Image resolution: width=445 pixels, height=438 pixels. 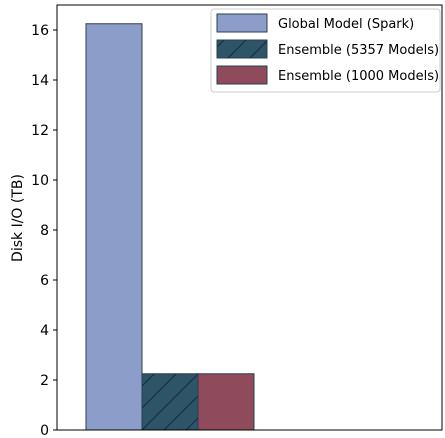 I want to click on legend-label-1: Global Model (Spark), so click(x=346, y=24).